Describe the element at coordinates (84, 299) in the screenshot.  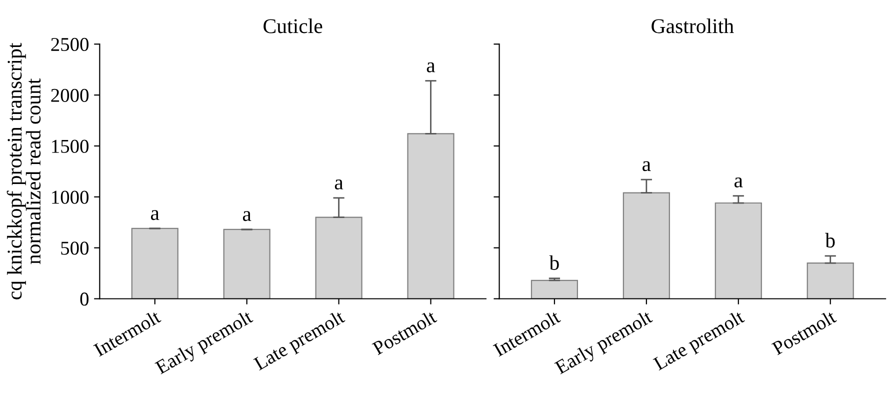
I see `y-tick-label: 0` at that location.